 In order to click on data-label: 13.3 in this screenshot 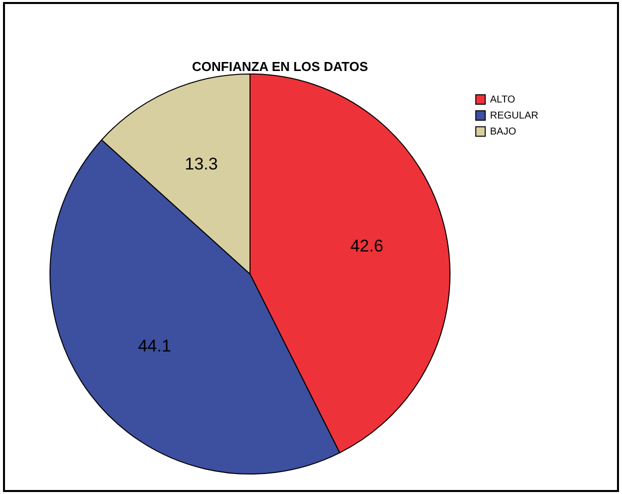, I will do `click(201, 164)`.